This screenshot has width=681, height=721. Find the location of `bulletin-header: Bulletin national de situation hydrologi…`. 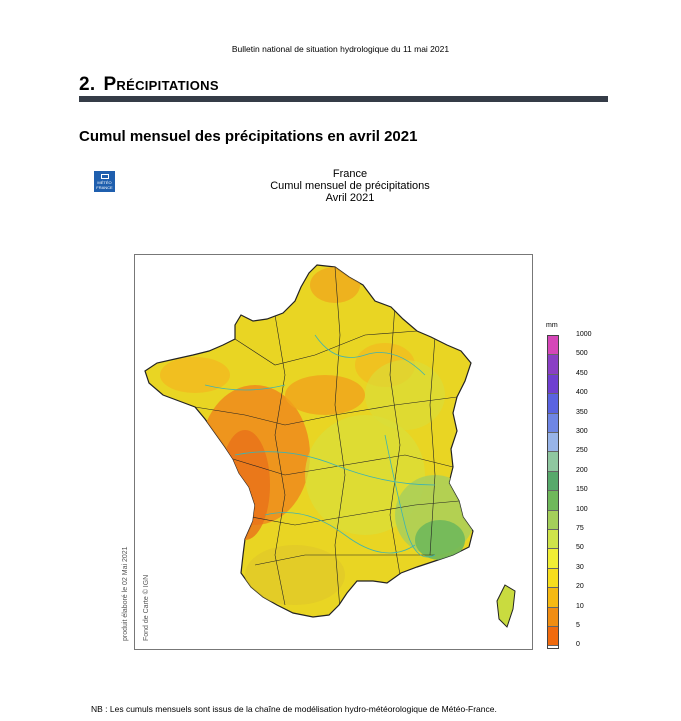

bulletin-header: Bulletin national de situation hydrologi… is located at coordinates (340, 49).